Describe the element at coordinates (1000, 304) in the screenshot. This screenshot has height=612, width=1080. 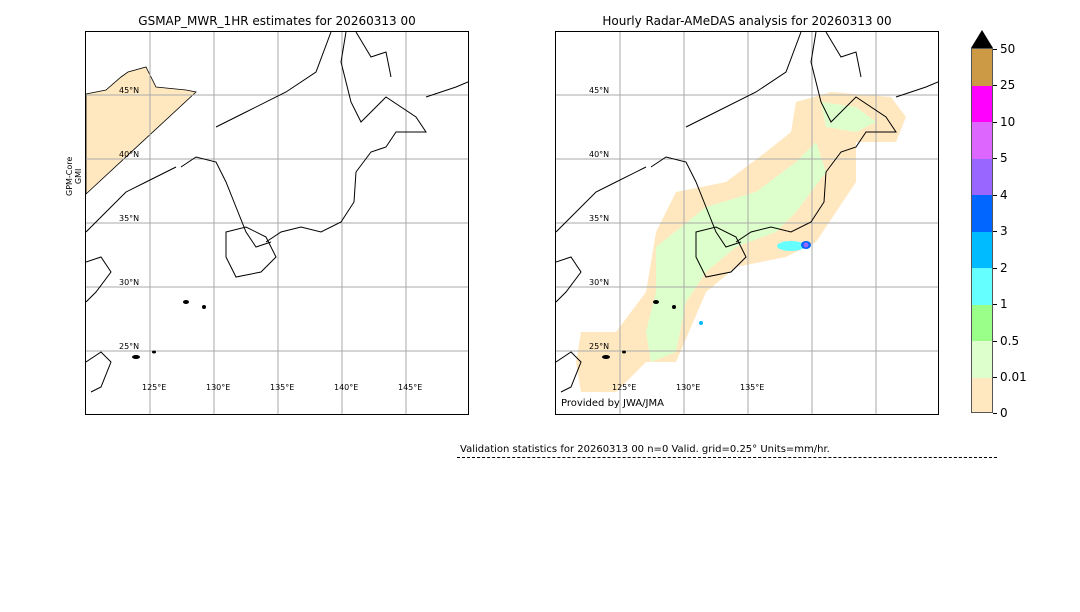
I see `colorbar-tick: 1` at that location.